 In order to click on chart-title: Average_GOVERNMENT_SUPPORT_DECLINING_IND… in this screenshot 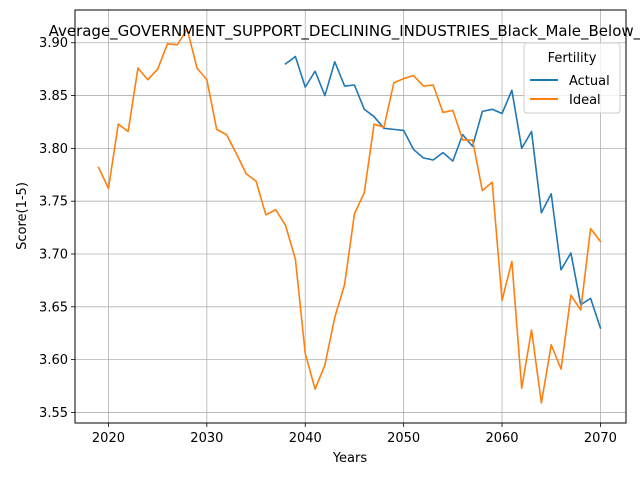, I will do `click(344, 31)`.